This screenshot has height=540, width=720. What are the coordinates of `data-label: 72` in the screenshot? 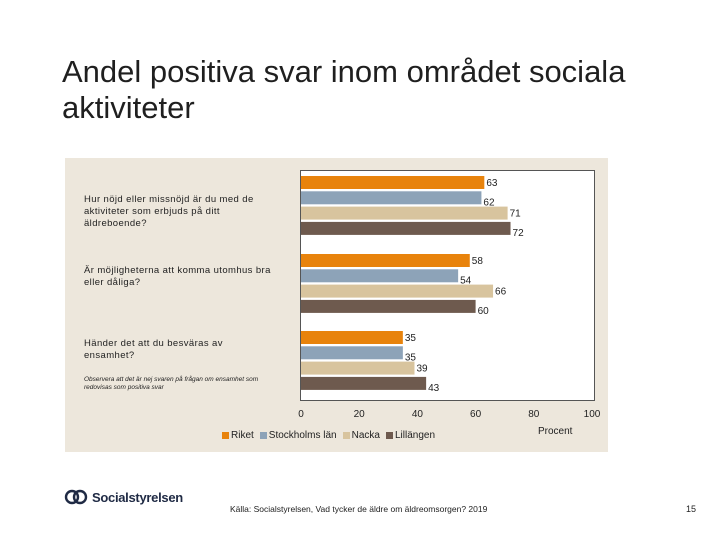 It's located at (519, 233).